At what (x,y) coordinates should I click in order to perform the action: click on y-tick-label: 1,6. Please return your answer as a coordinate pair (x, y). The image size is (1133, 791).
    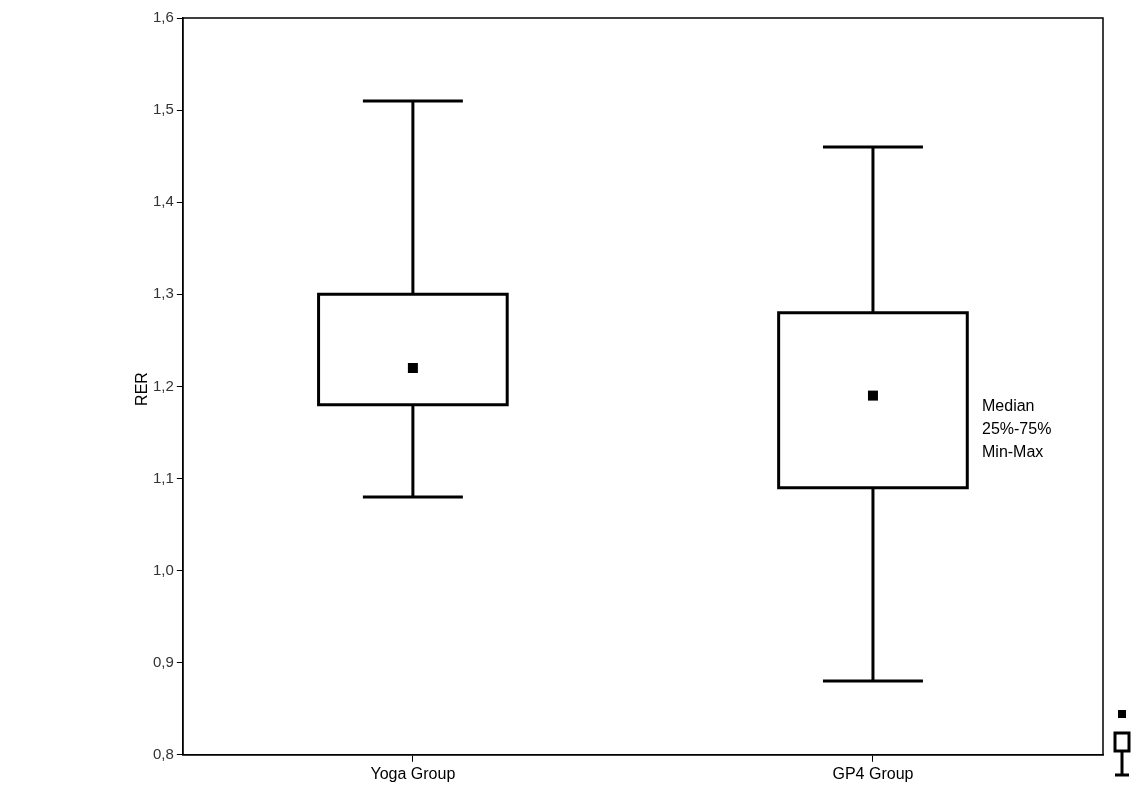
    Looking at the image, I should click on (163, 17).